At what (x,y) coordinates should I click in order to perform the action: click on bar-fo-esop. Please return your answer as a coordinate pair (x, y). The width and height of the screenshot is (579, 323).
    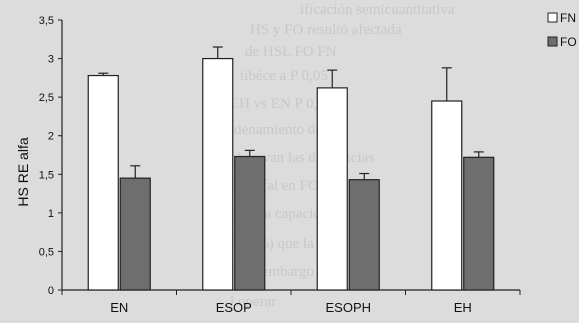
    Looking at the image, I should click on (250, 223).